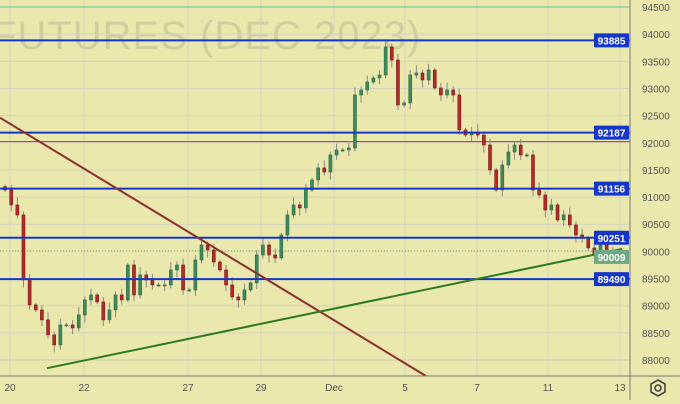 This screenshot has width=680, height=404. I want to click on watermark: FUTURES (DEC 2023), so click(211, 36).